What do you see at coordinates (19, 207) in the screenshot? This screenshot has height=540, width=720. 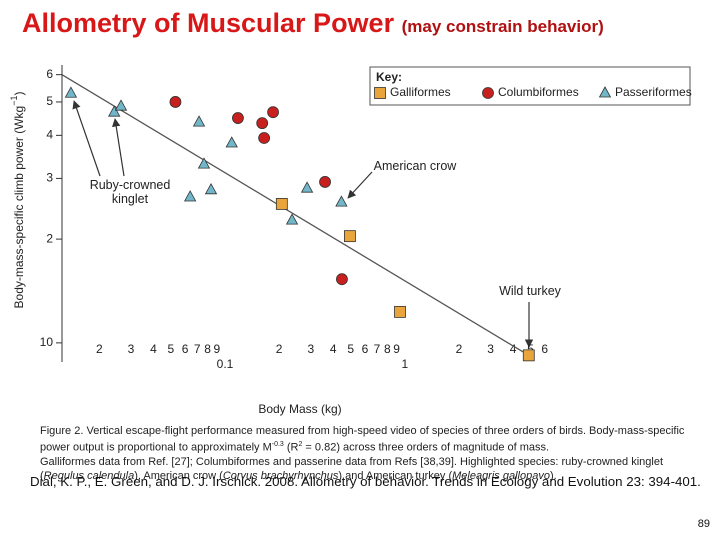 I see `y-axis-label-text: Body-mass-specific climb power (Wkg` at bounding box center [19, 207].